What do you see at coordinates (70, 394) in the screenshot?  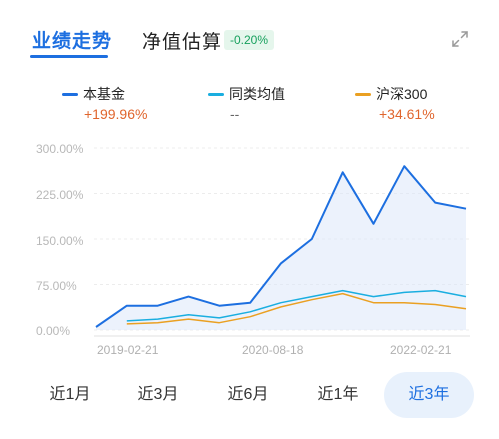 I see `period-1m-button: 近1月` at bounding box center [70, 394].